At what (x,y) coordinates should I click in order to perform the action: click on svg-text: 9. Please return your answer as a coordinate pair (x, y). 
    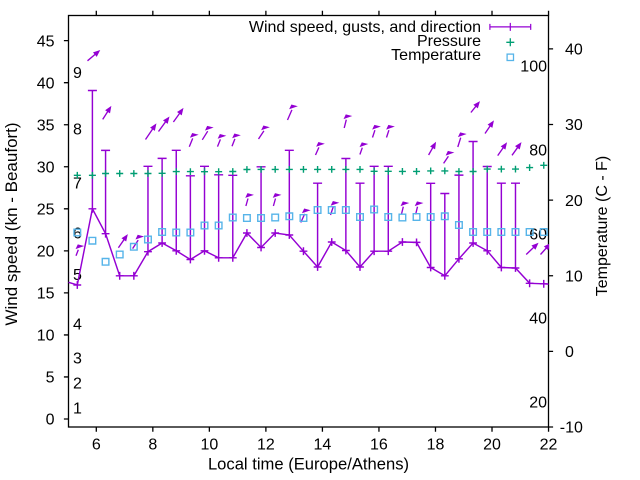
    Looking at the image, I should click on (77, 73).